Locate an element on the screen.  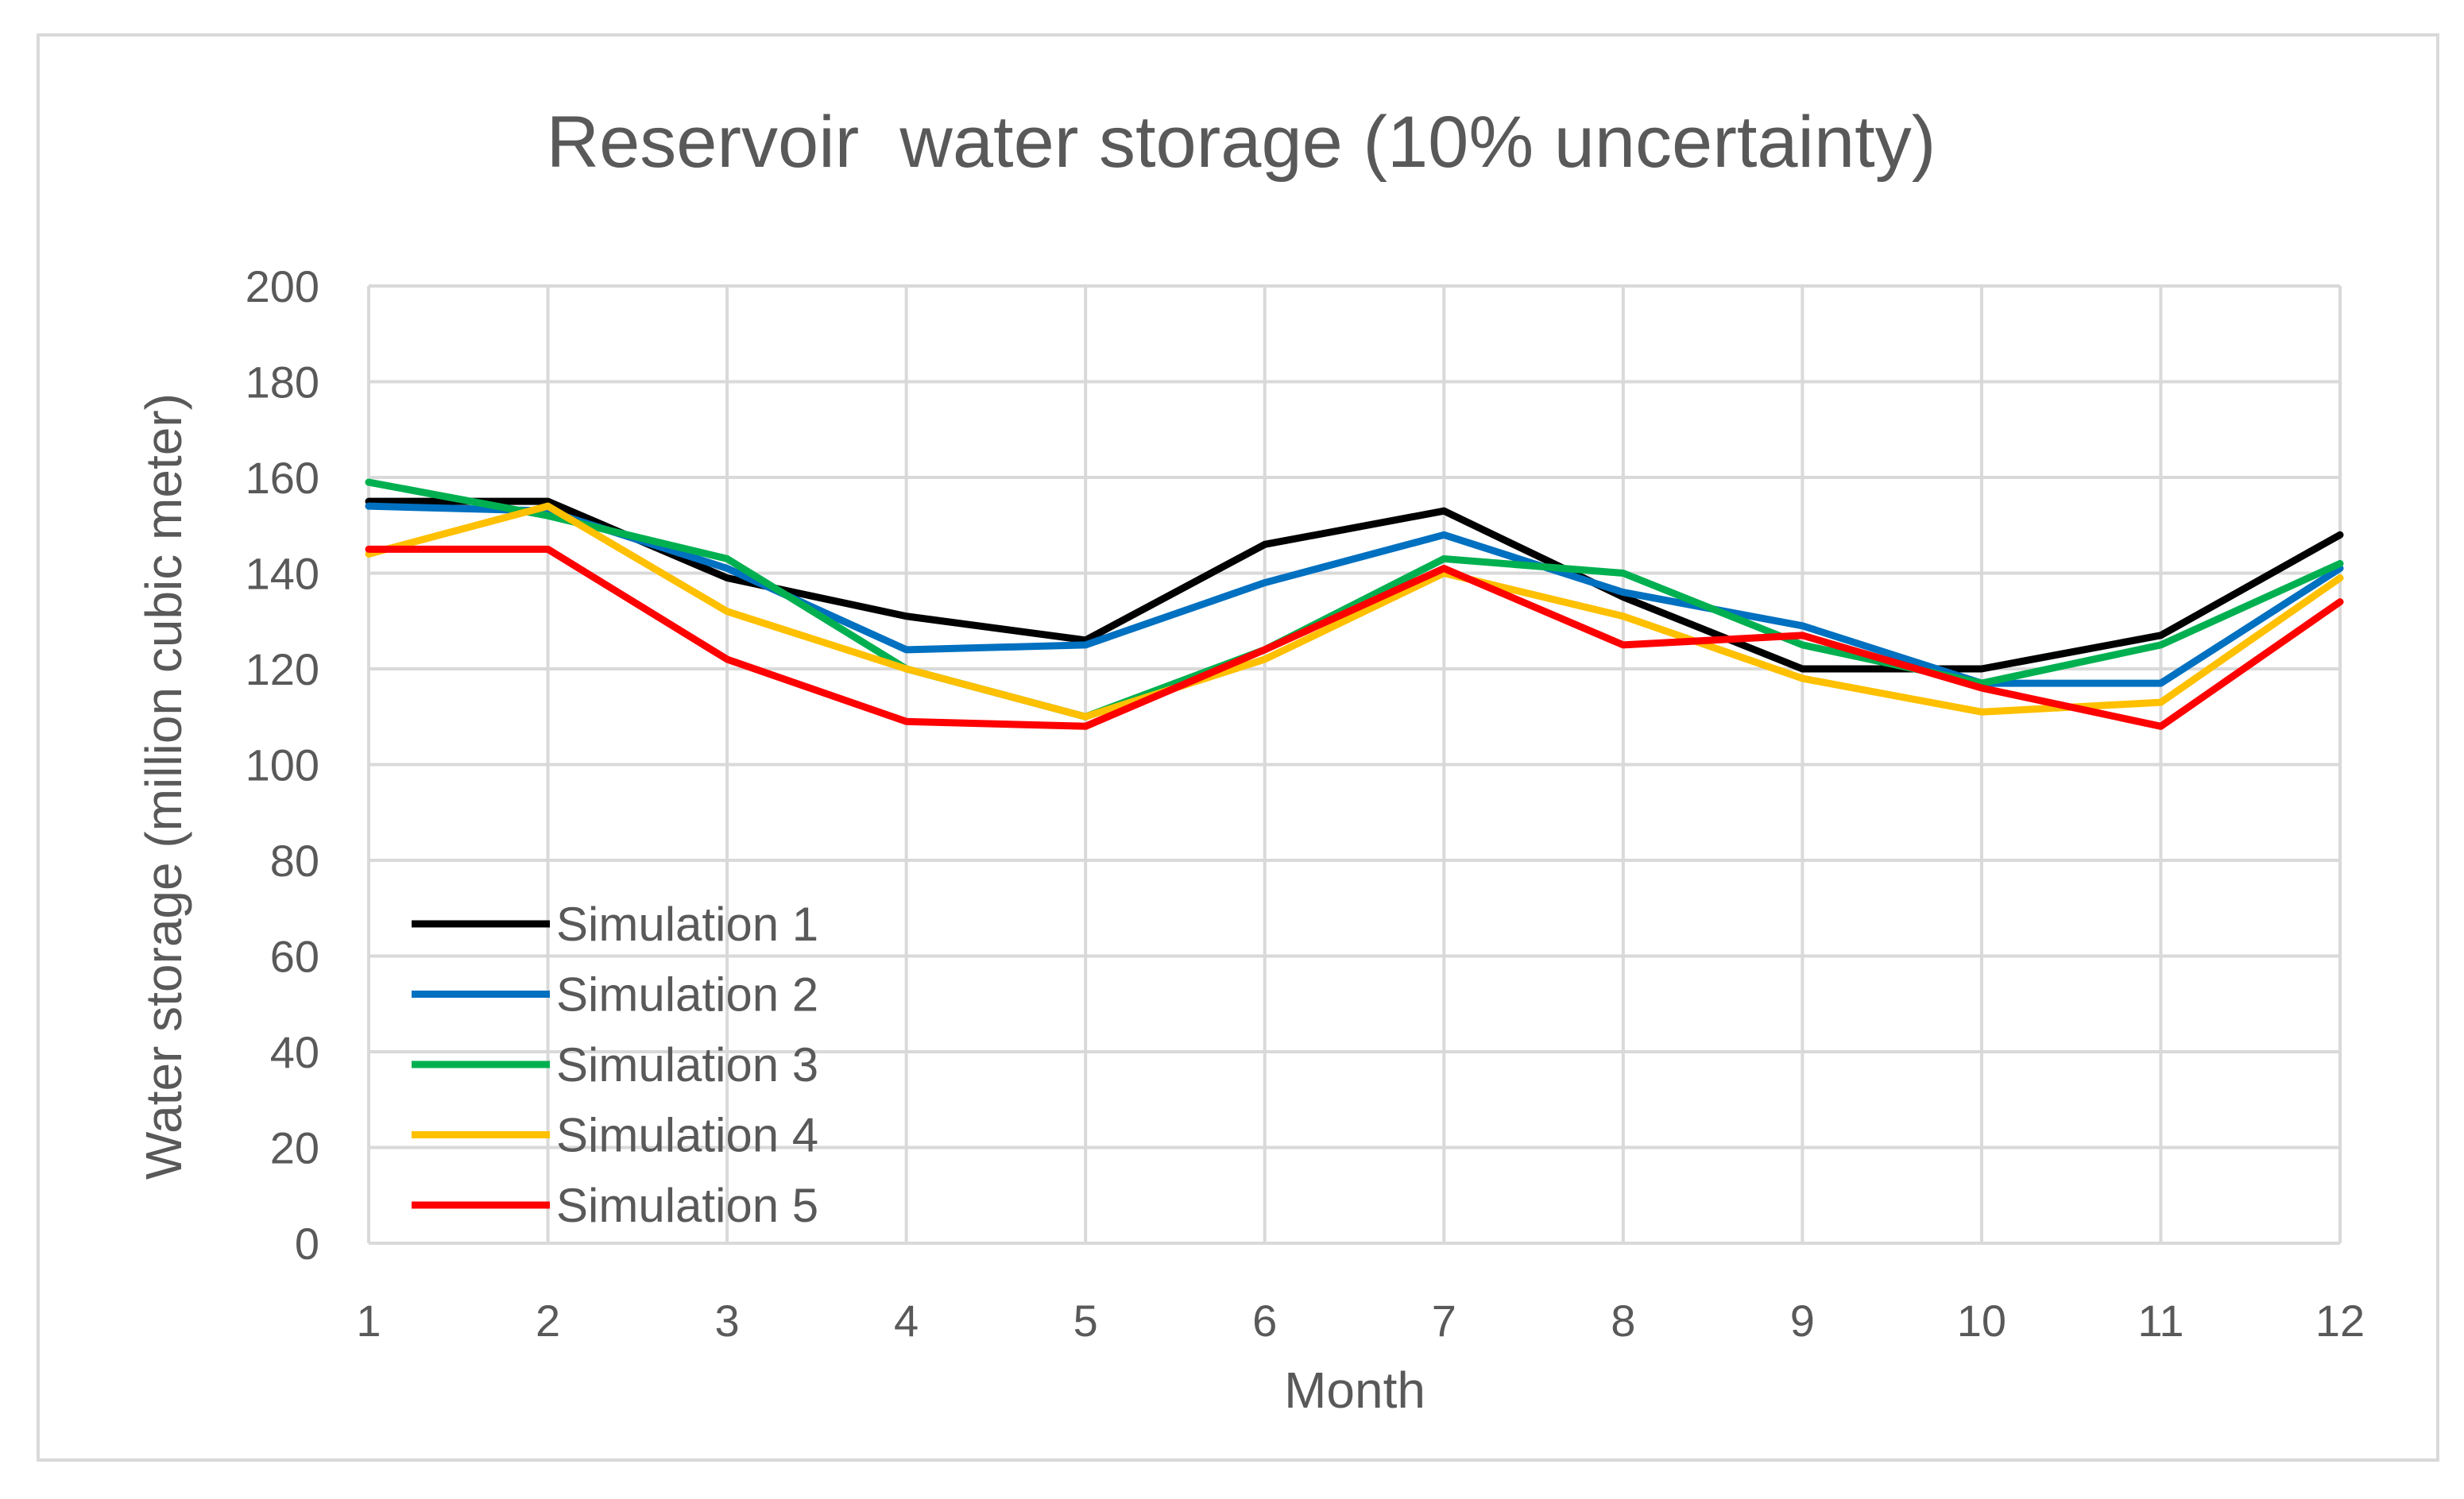
legend-entry: Simulation 4 is located at coordinates (615, 1135).